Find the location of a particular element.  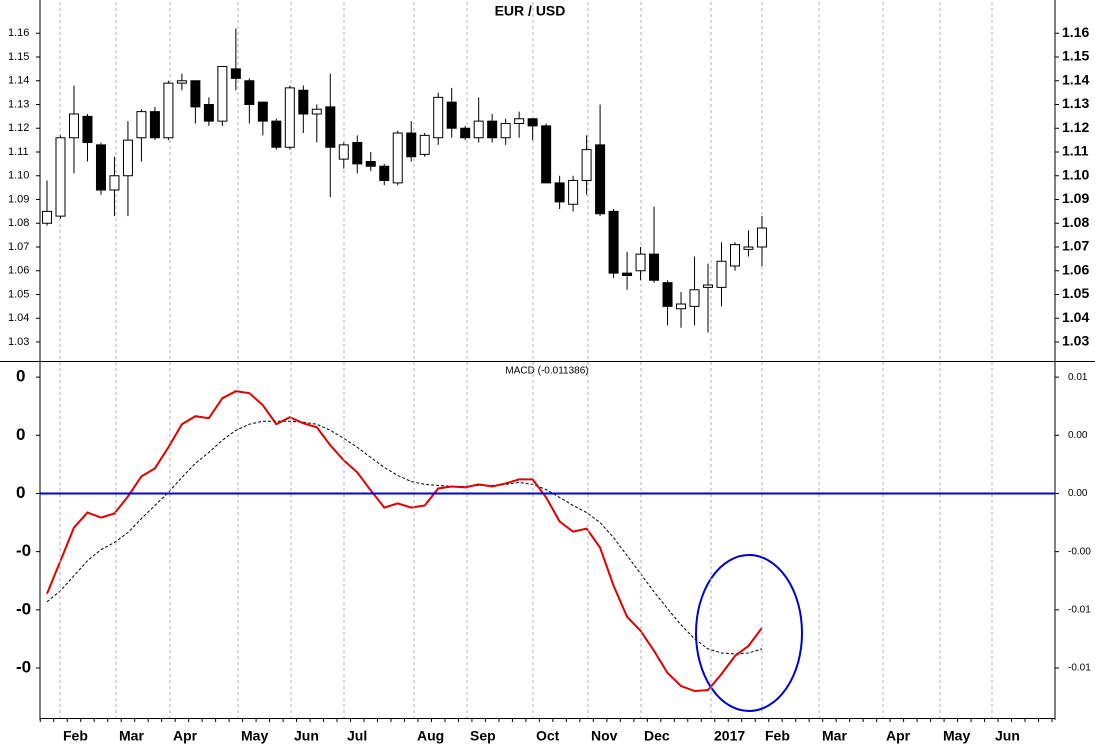

y-tick-label: 1.10 is located at coordinates (18, 176).